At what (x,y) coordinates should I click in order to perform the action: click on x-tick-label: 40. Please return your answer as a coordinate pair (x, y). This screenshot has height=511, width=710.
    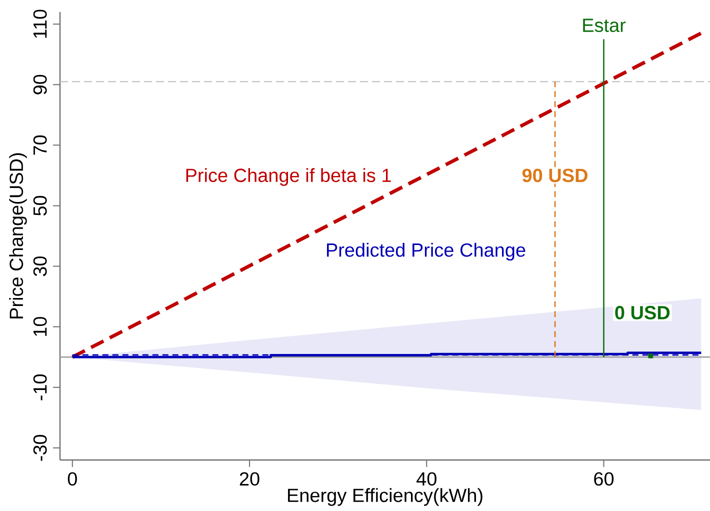
    Looking at the image, I should click on (426, 479).